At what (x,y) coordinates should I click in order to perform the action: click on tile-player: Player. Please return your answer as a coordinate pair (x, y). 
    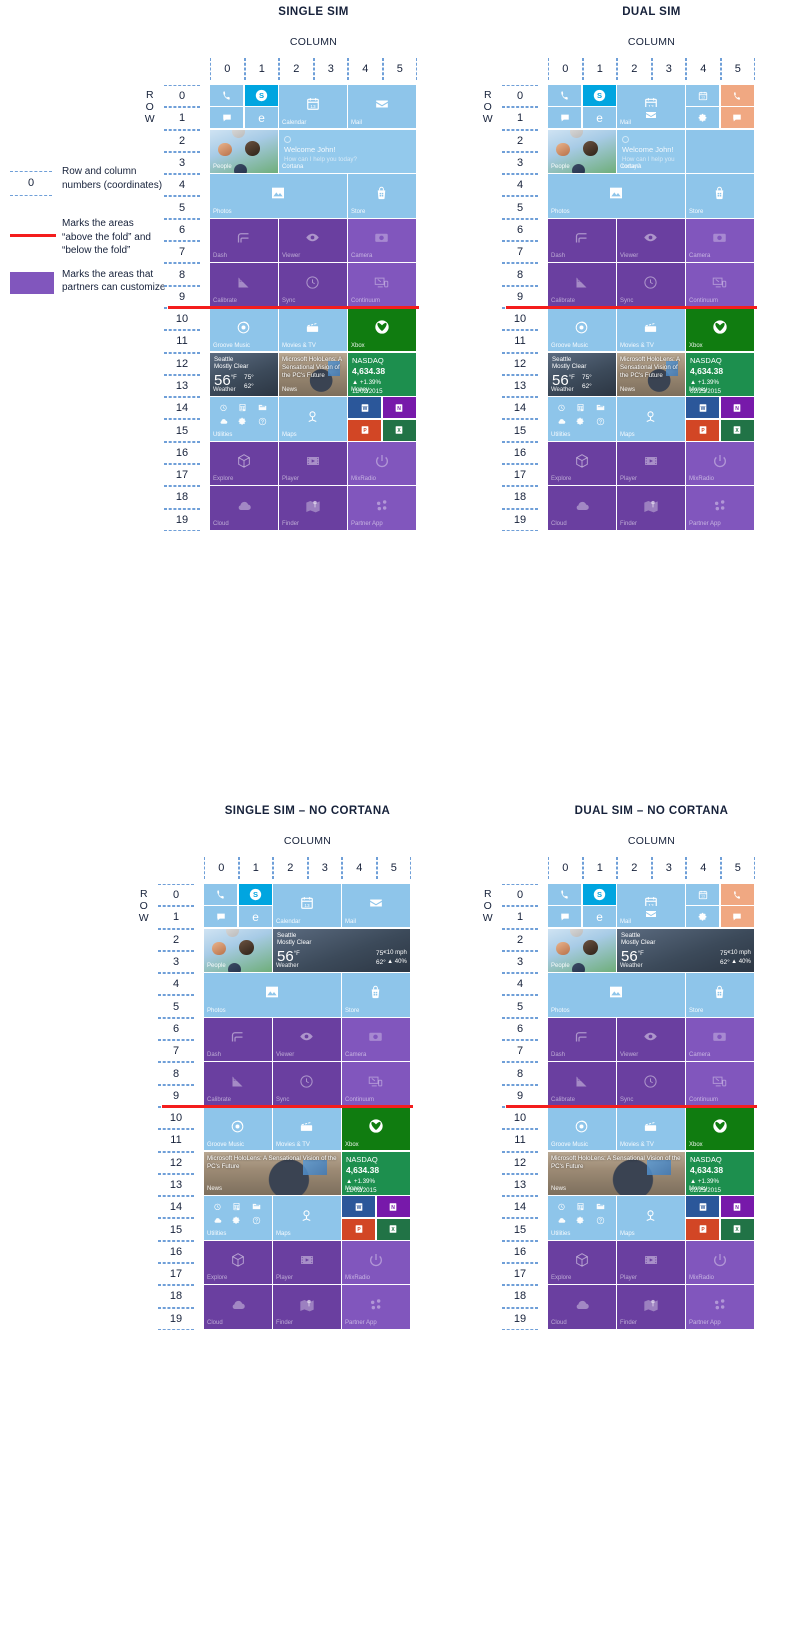
    Looking at the image, I should click on (651, 1262).